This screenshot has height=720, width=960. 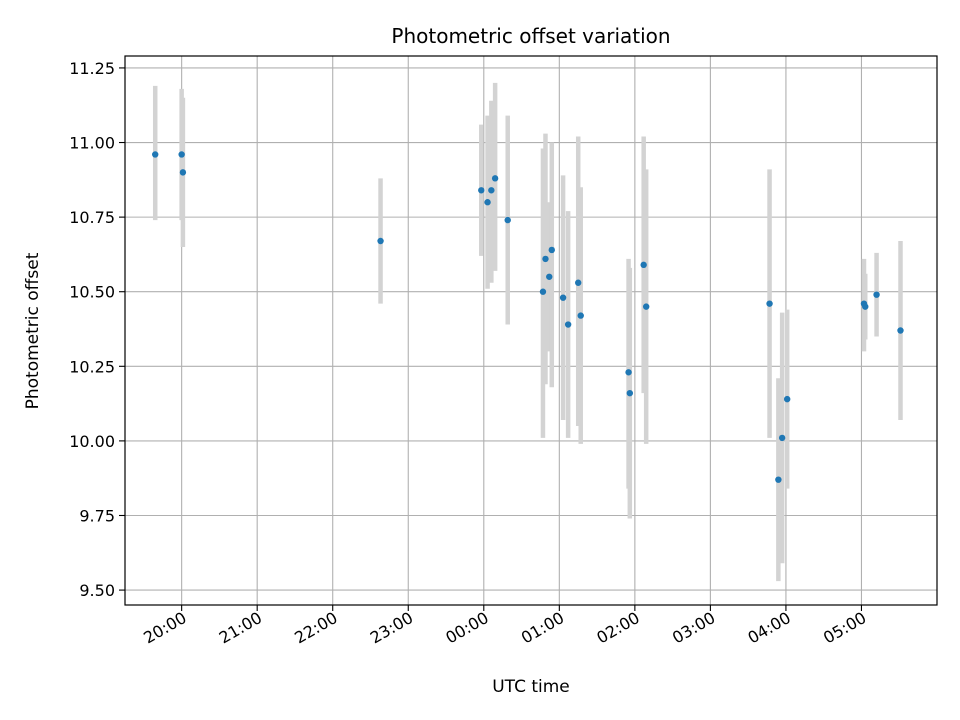 I want to click on y-axis: 9.50 9.75 10.00 10.25 10.50 10.75 11.00 11.25, so click(x=97, y=329).